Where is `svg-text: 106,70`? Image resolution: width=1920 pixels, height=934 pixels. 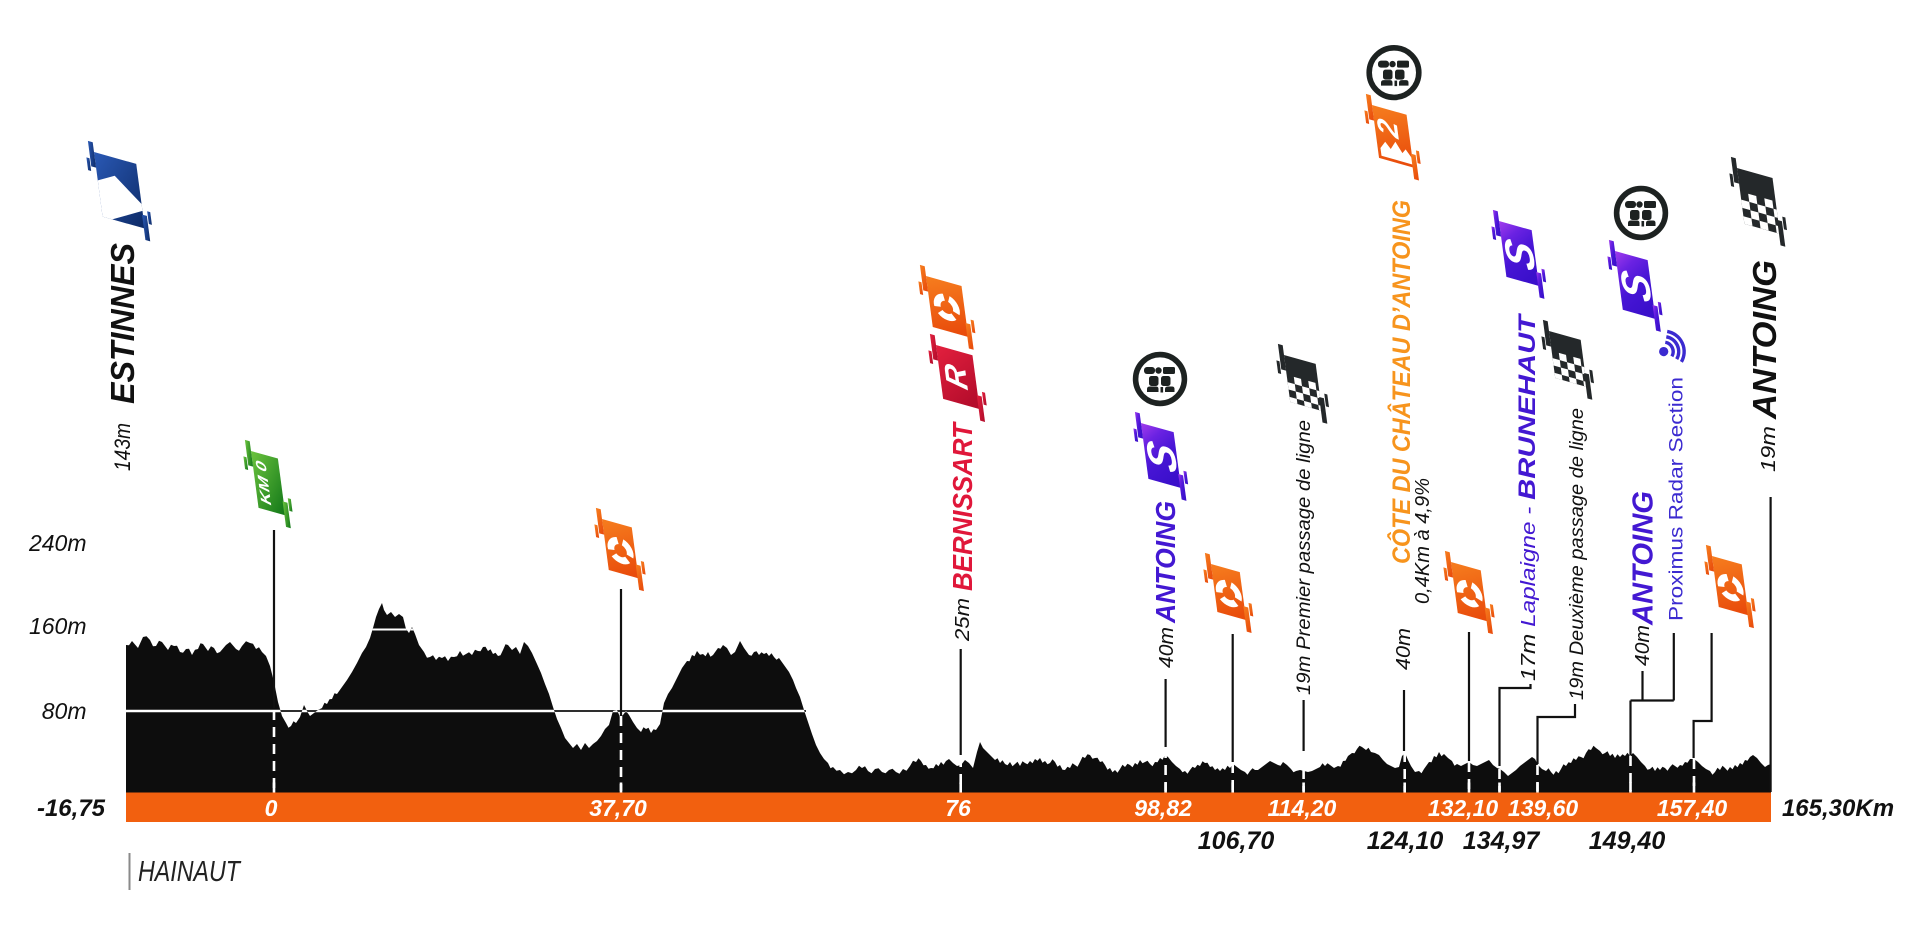
svg-text: 106,70 is located at coordinates (1236, 841).